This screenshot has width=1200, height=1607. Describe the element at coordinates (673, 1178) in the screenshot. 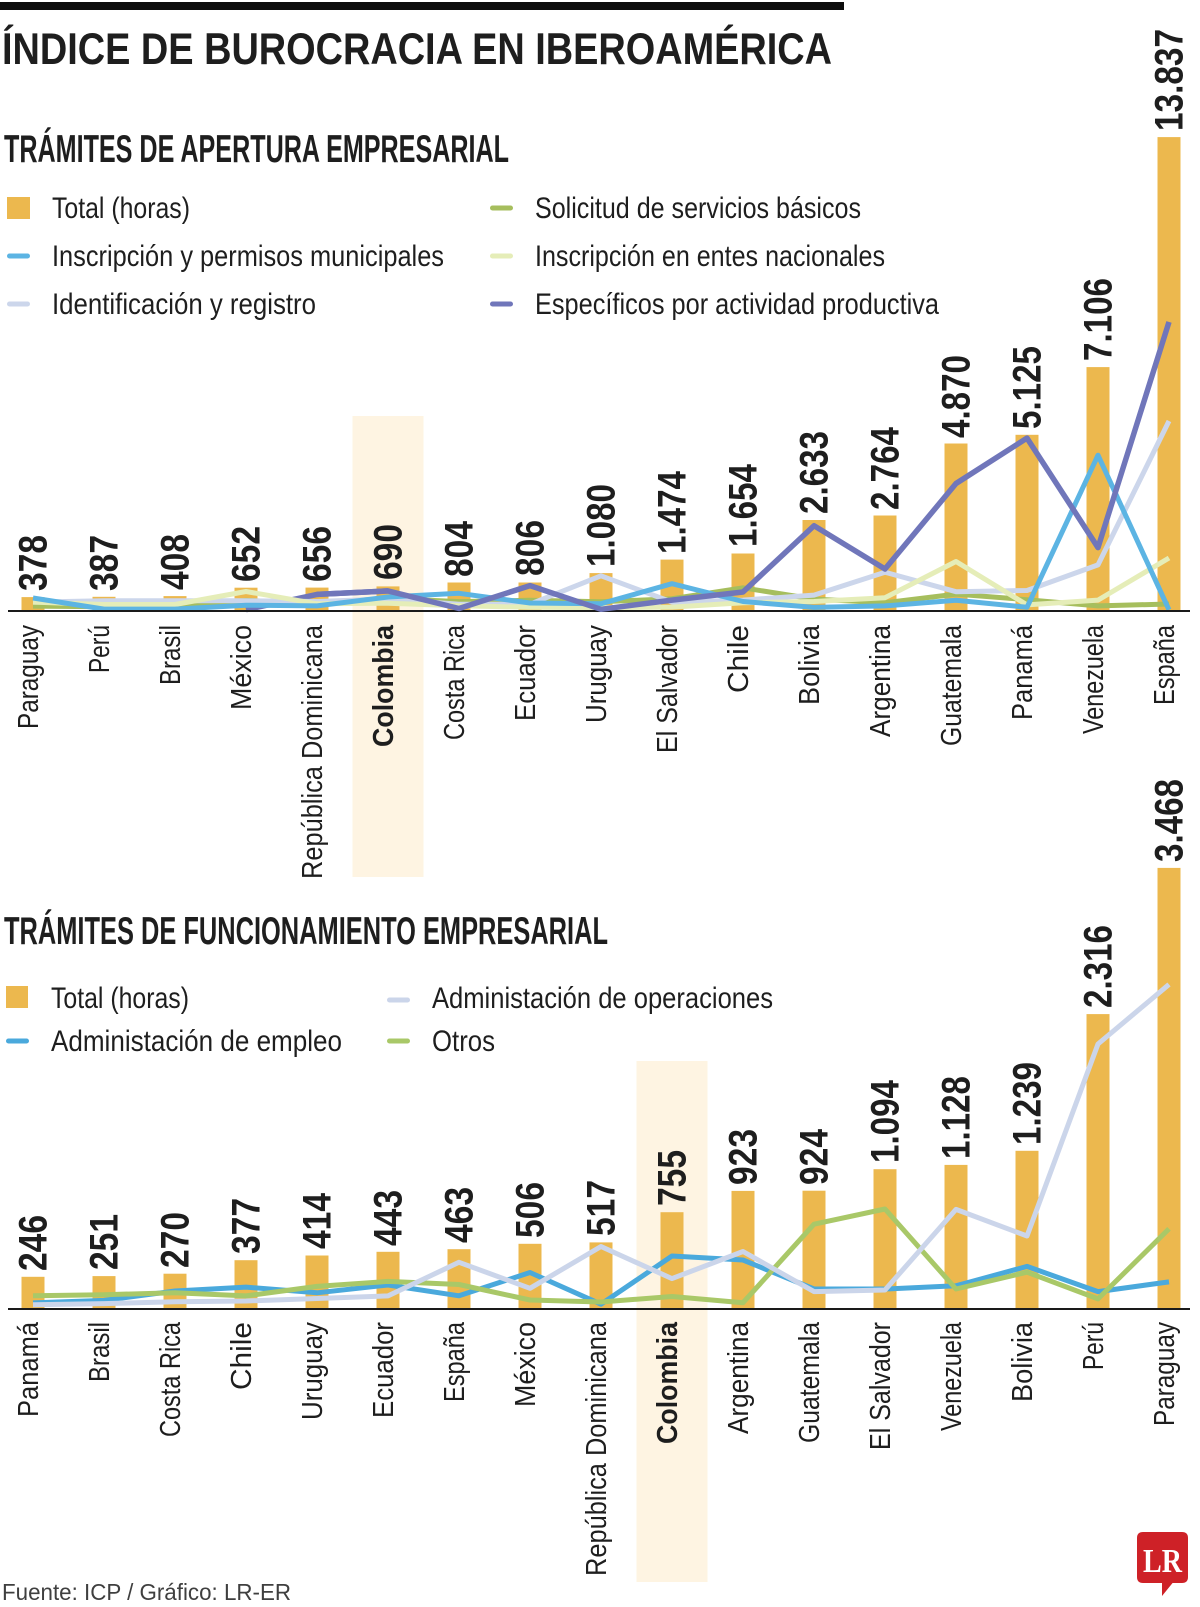

I see `svg-text: 755` at that location.